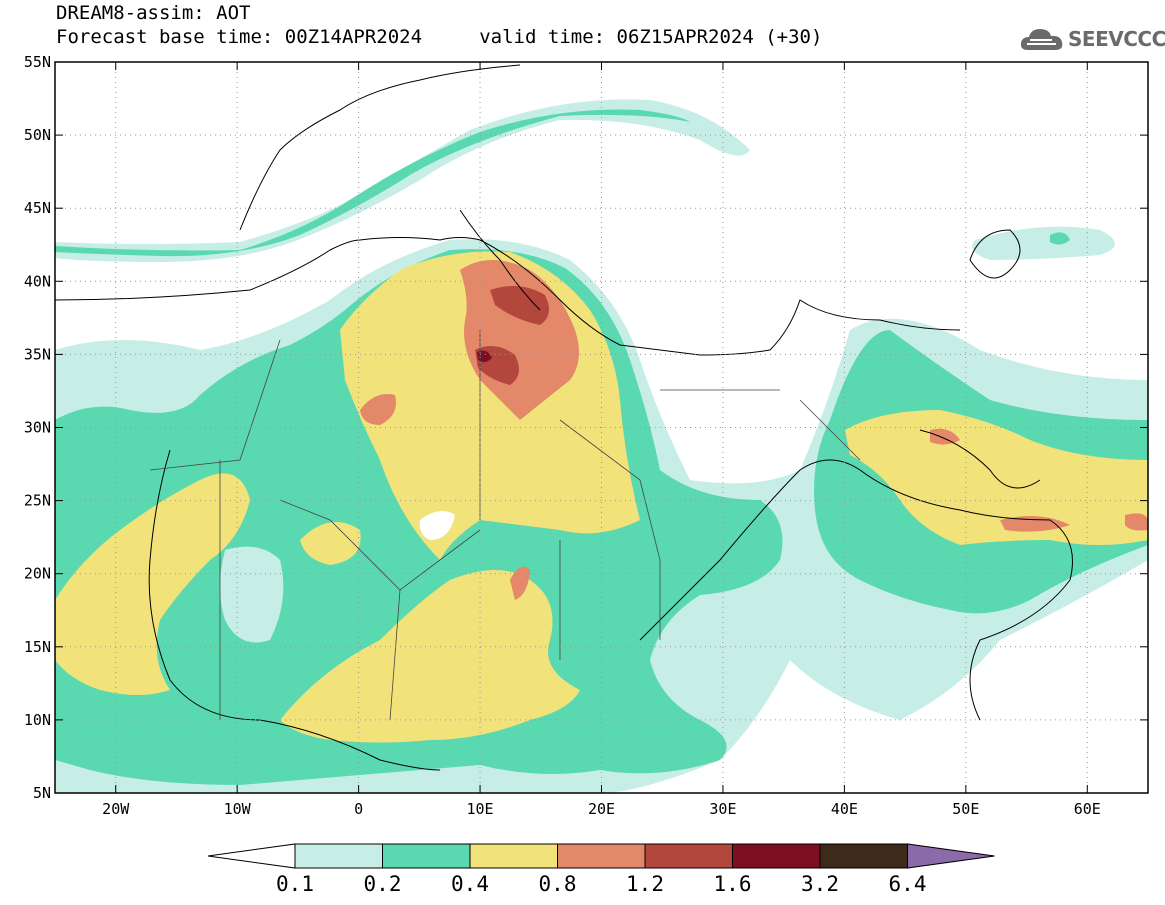  What do you see at coordinates (37, 281) in the screenshot?
I see `lat-tick-label: 40N` at bounding box center [37, 281].